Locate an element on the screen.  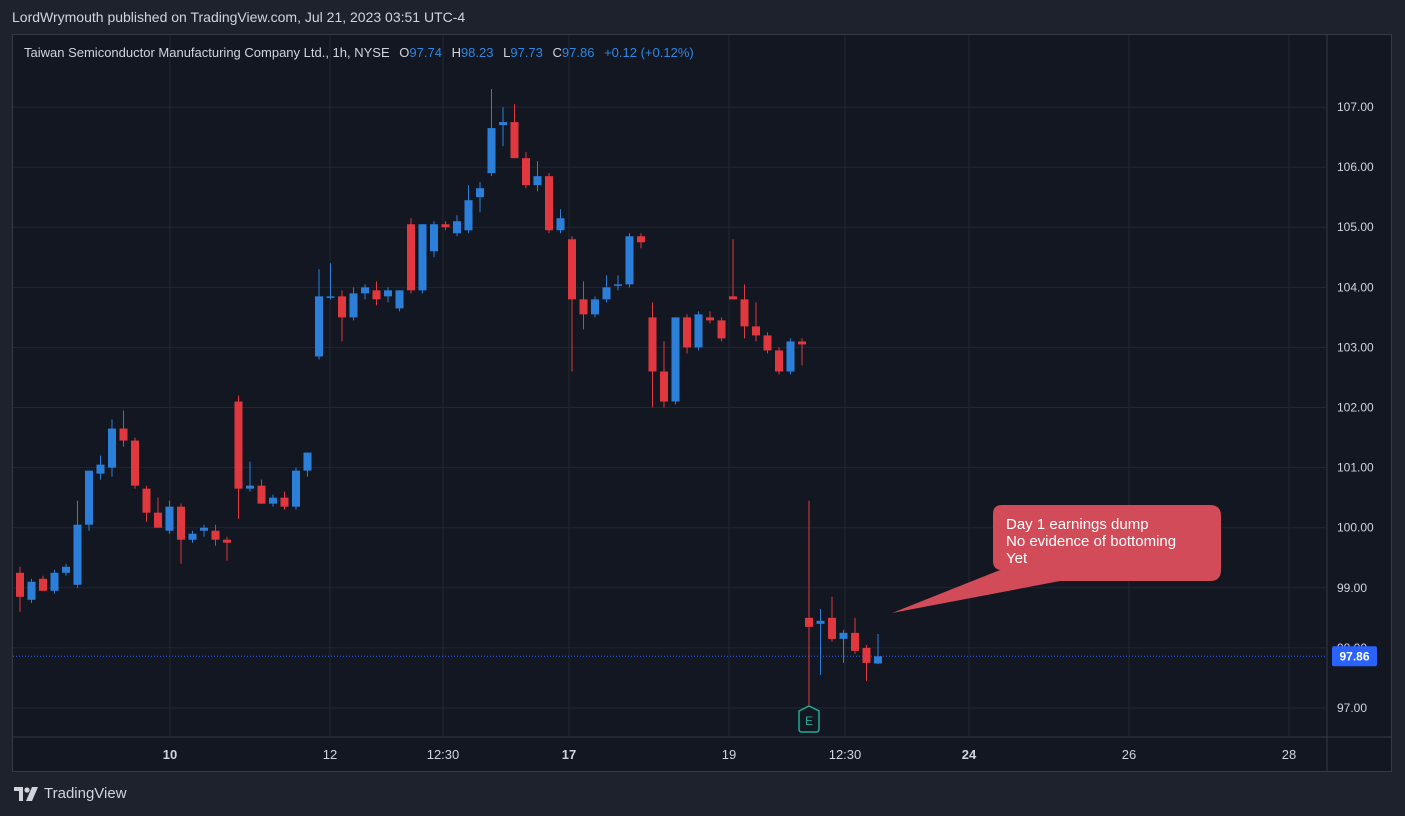
annotation-callout is located at coordinates (1056, 559).